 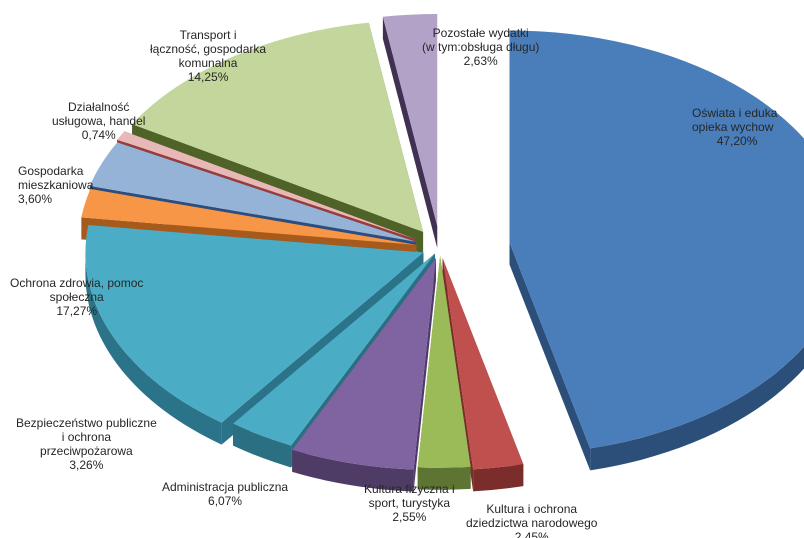 I want to click on label-pozostale-value: 2,63%, so click(x=480, y=61).